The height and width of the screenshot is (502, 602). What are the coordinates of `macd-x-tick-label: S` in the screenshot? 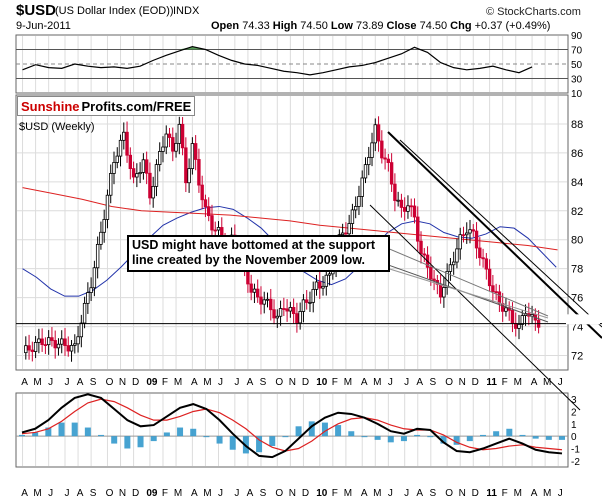 It's located at (263, 493).